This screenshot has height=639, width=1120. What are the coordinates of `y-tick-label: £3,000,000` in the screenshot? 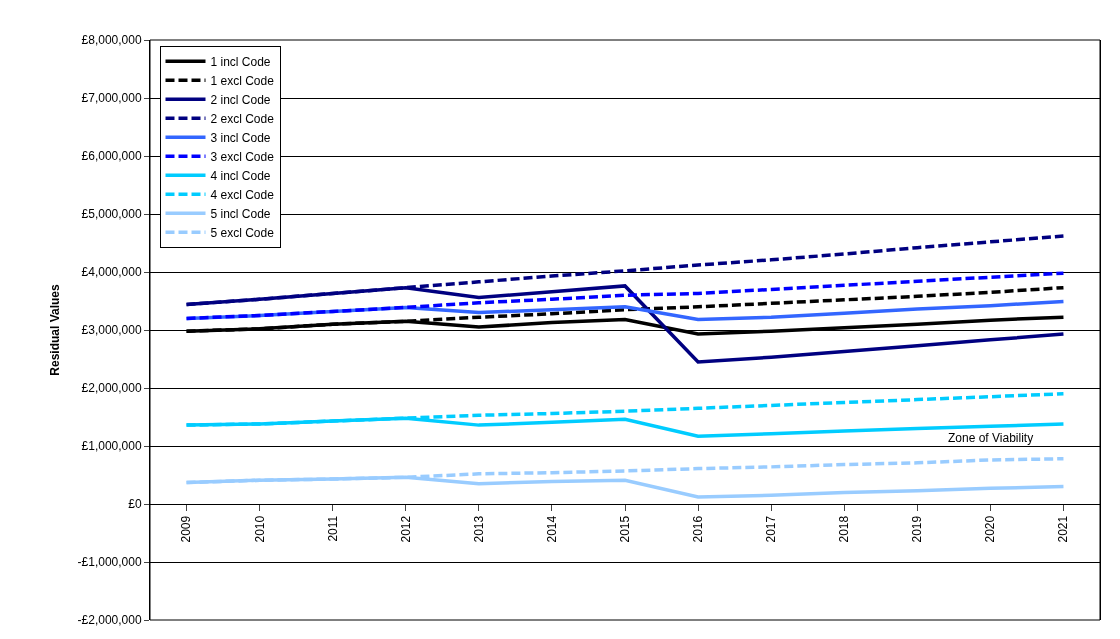 It's located at (111, 330).